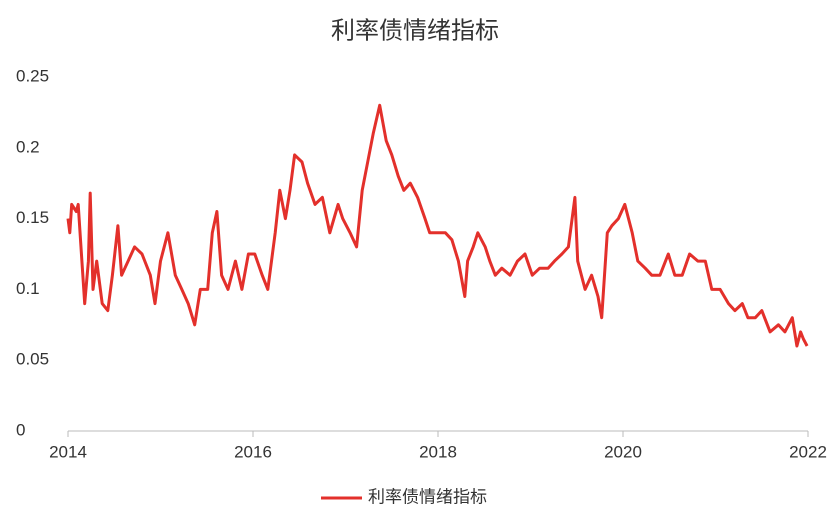 The image size is (832, 532). I want to click on legend-label: 利率债情绪指标, so click(427, 496).